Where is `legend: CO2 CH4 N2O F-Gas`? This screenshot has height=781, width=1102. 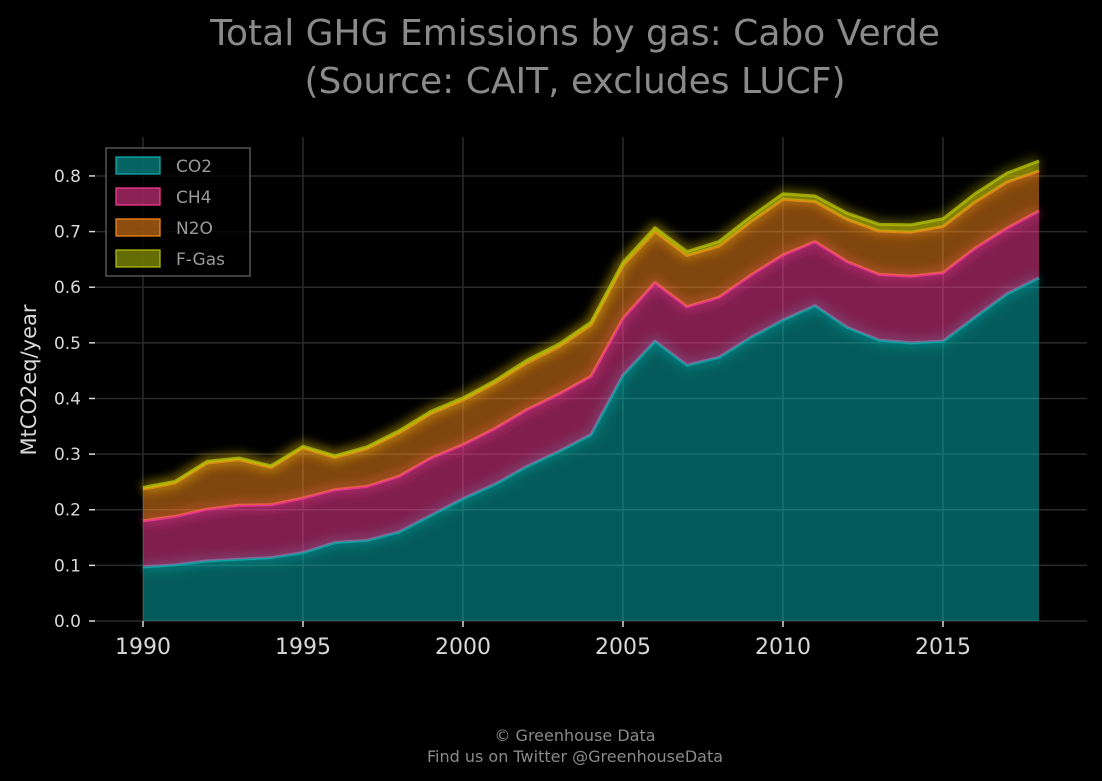
legend: CO2 CH4 N2O F-Gas is located at coordinates (178, 212).